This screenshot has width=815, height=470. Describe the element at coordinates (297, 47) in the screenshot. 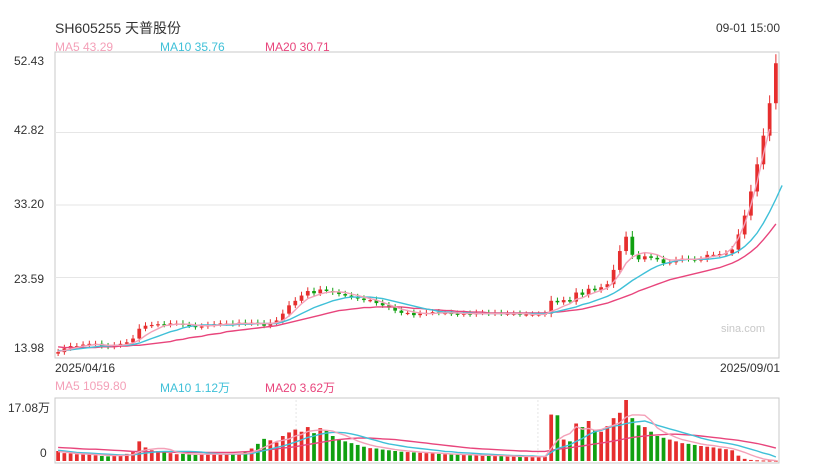

I see `price-legend-ma20: MA20 30.71` at that location.